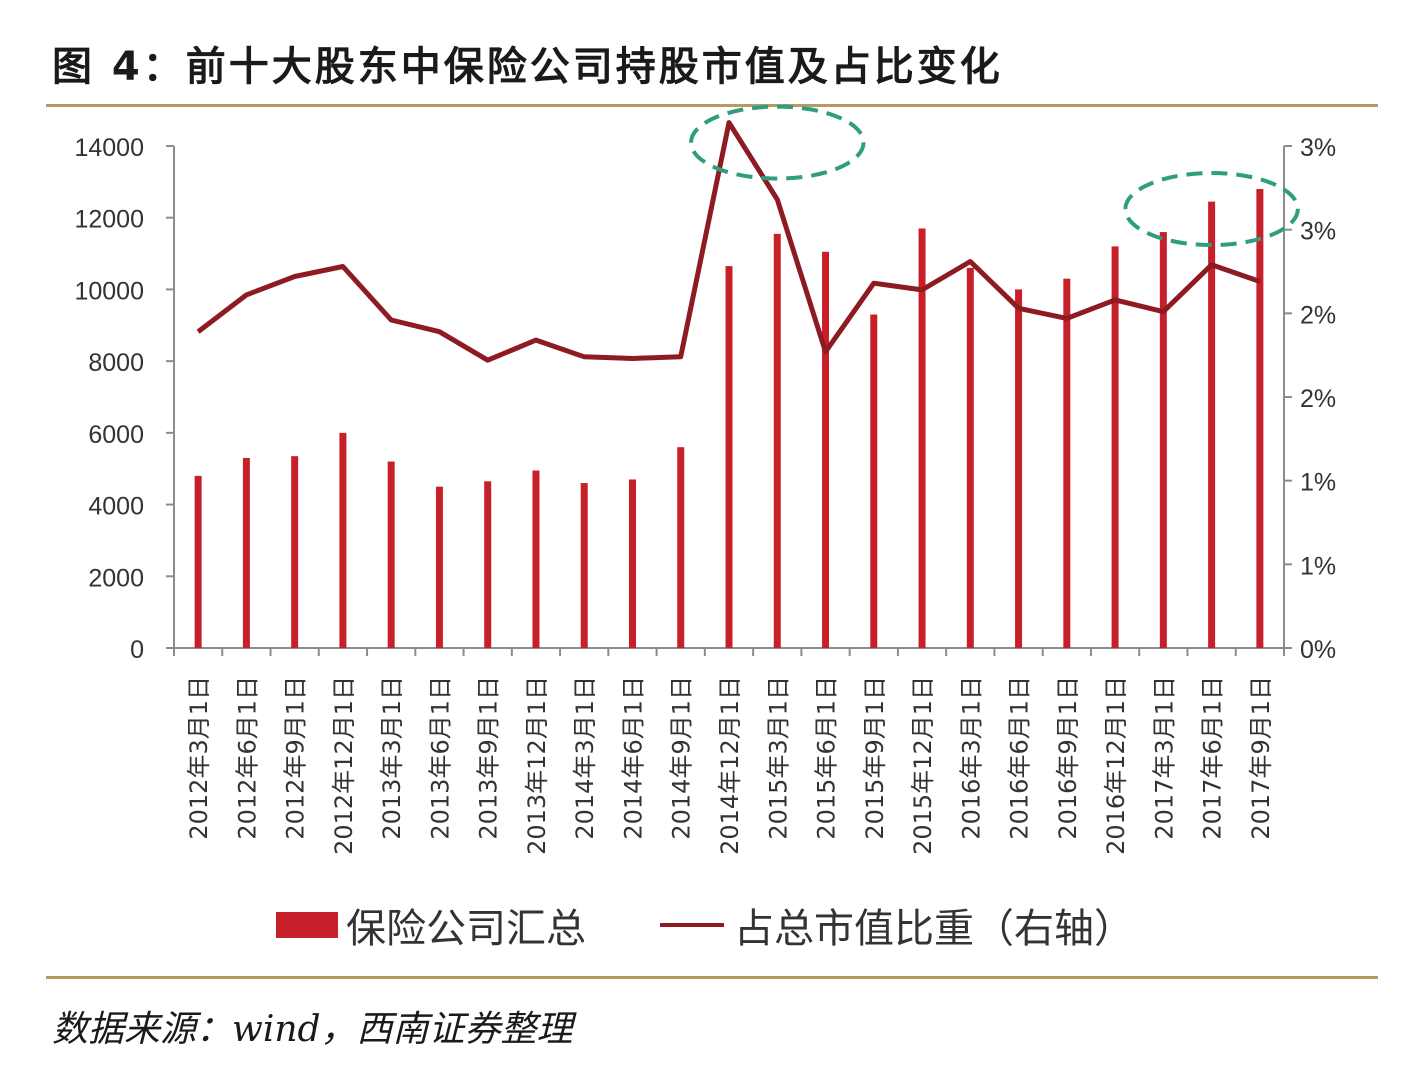 The height and width of the screenshot is (1080, 1426). Describe the element at coordinates (1213, 758) in the screenshot. I see `x-tick-label: 2017年6月1日` at that location.